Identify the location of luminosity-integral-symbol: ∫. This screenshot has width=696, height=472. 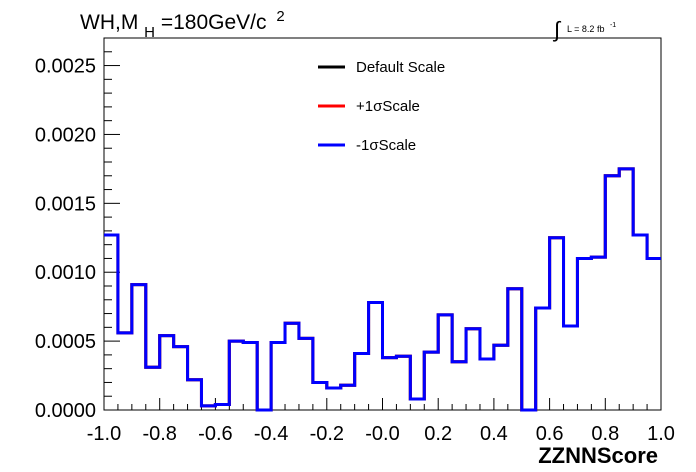
(557, 29).